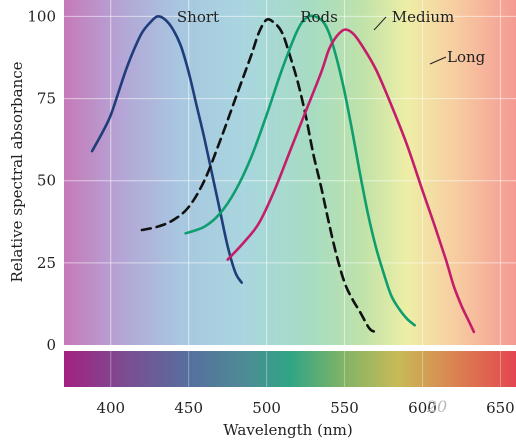 The image size is (516, 441). I want to click on spectrum-band, so click(290, 369).